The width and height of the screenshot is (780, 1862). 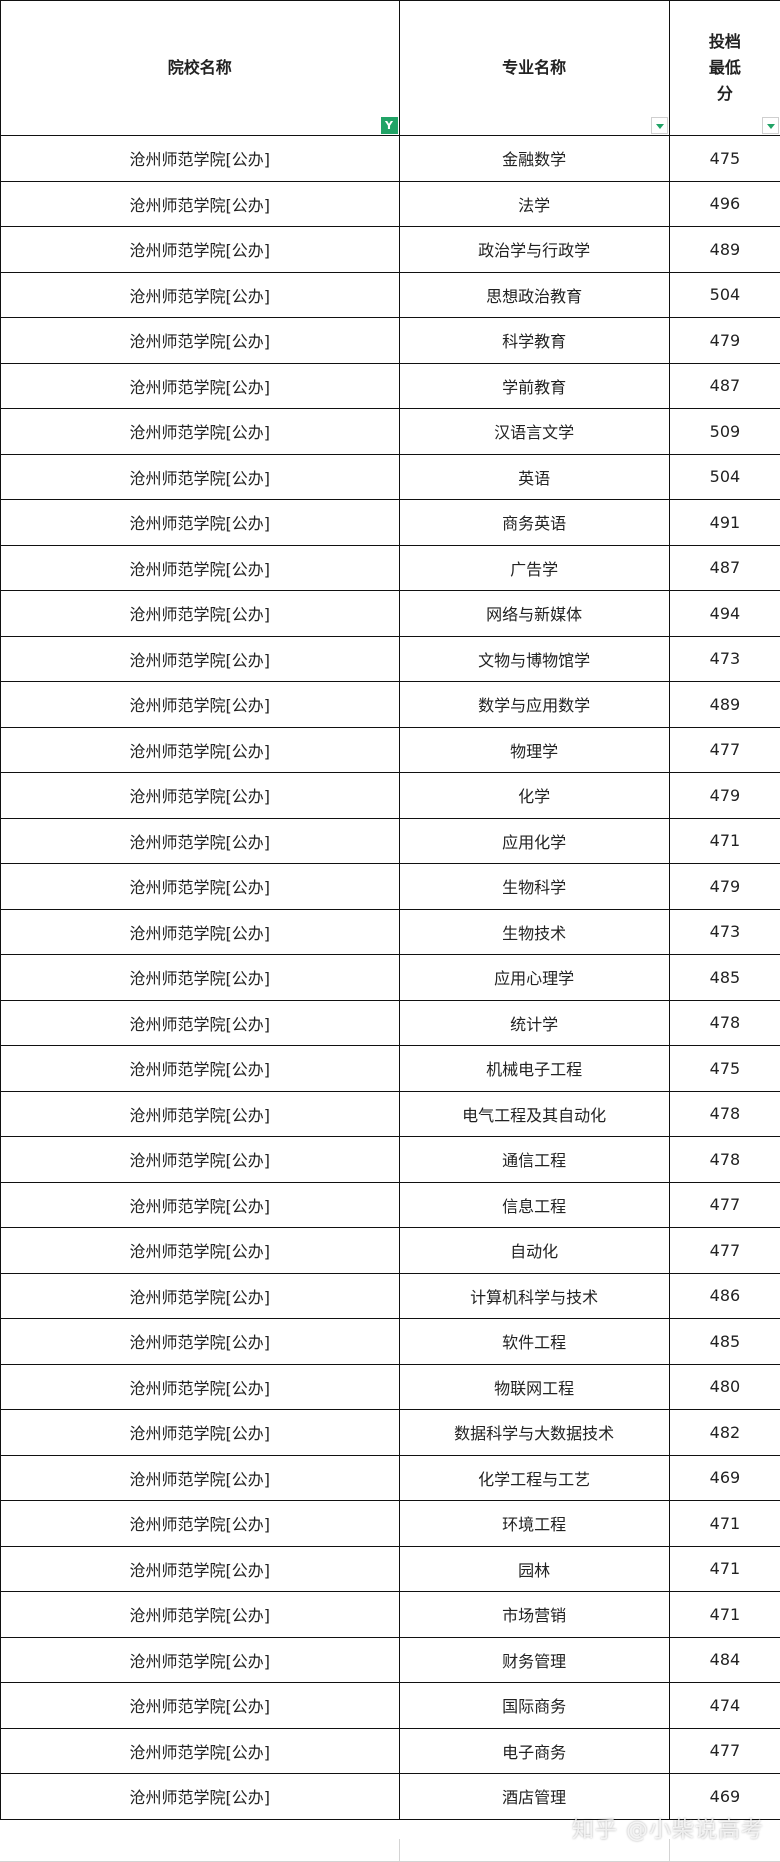 I want to click on major-cell: 应用化学, so click(x=534, y=840).